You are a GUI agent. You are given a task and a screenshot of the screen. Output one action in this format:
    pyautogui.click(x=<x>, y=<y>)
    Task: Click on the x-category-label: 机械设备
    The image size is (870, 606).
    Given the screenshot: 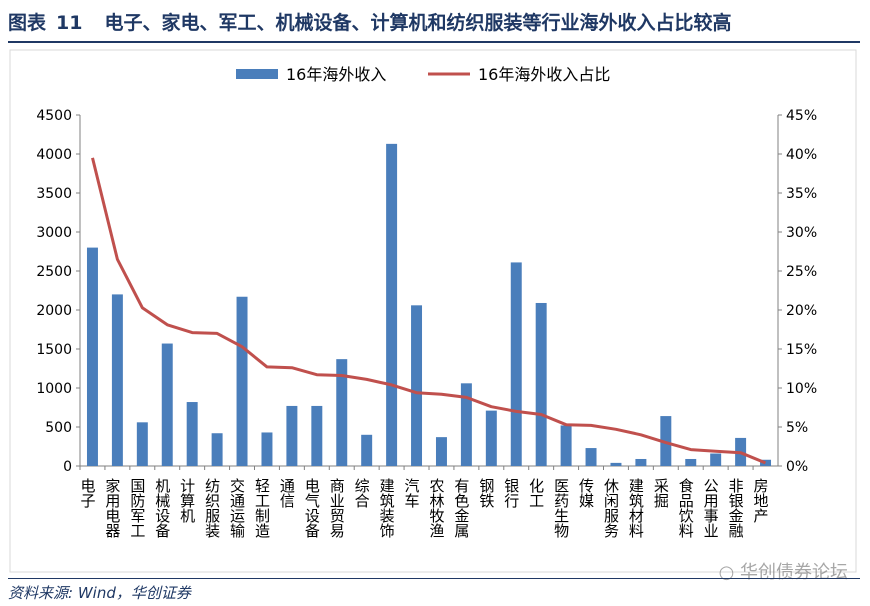 What is the action you would take?
    pyautogui.click(x=162, y=508)
    